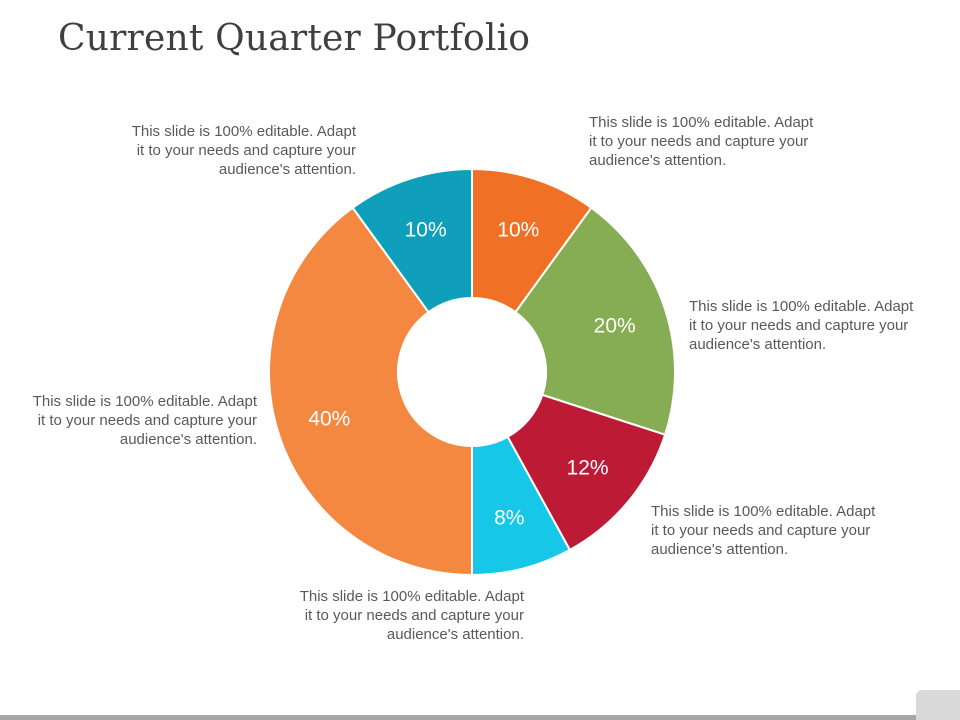  Describe the element at coordinates (426, 229) in the screenshot. I see `slice-label-6: 10%` at that location.